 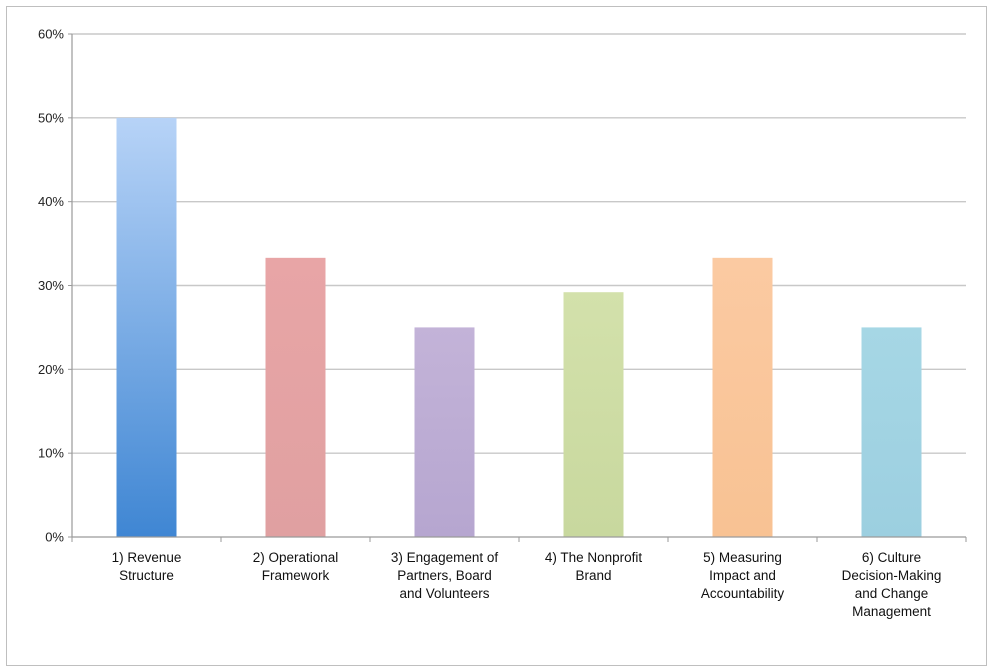 I want to click on x-category-label: 5) Measuring Impact and Accountability, so click(x=743, y=576).